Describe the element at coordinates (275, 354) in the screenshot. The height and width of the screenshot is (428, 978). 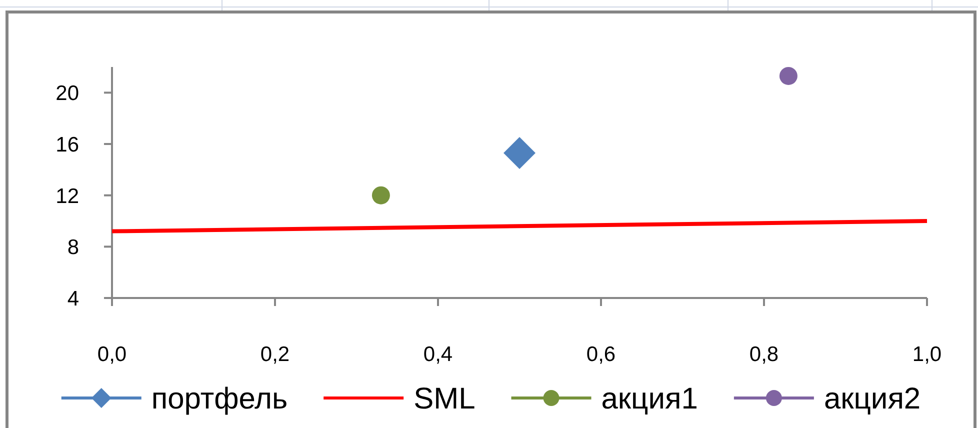
I see `x-tick-label: 0,2` at that location.